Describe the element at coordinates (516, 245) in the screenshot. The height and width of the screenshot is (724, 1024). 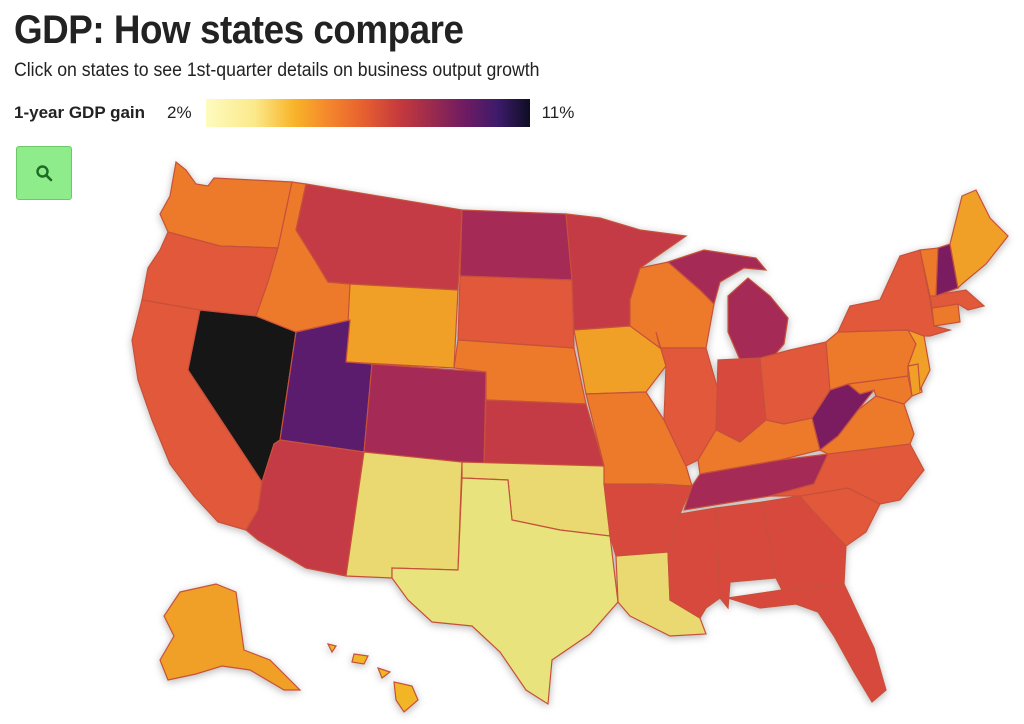
I see `state-ND` at that location.